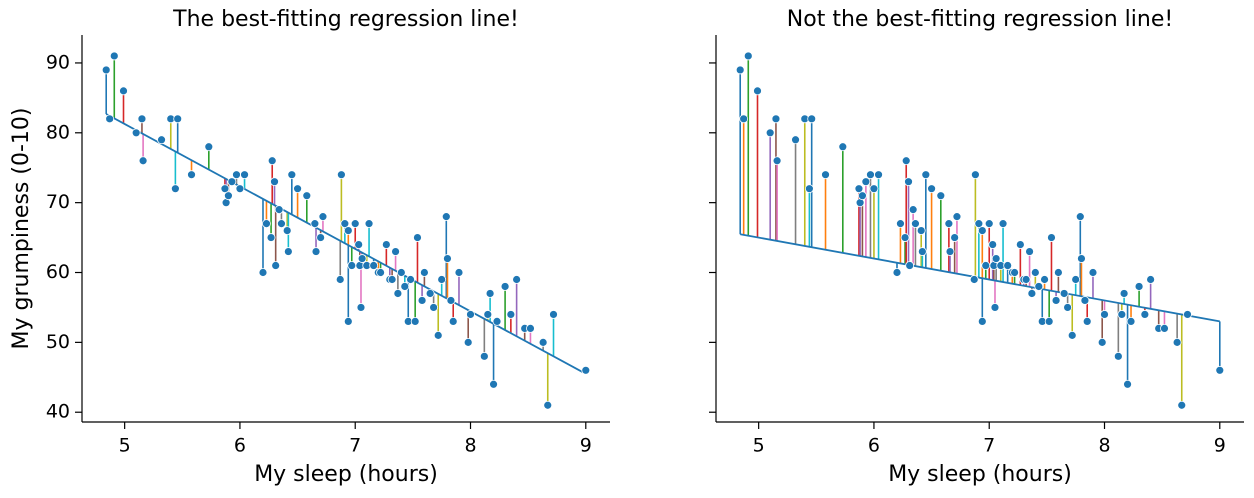  I want to click on x-tick-label: 9, so click(1220, 446).